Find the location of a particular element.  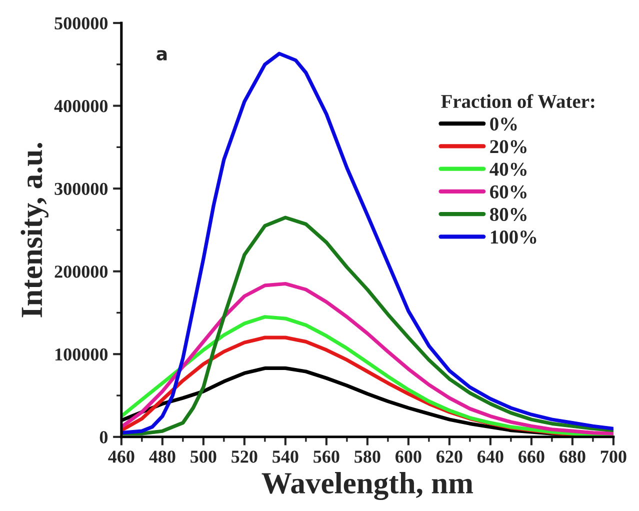

x-tick-label: 620 is located at coordinates (449, 456).